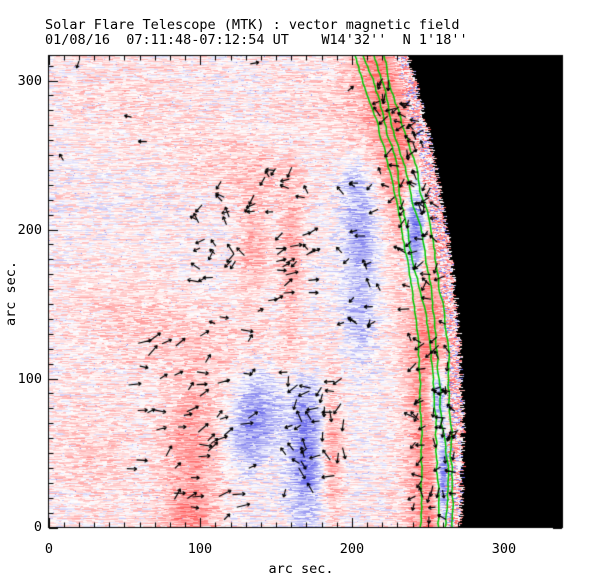  I want to click on x-tick-label-300: 300, so click(504, 549).